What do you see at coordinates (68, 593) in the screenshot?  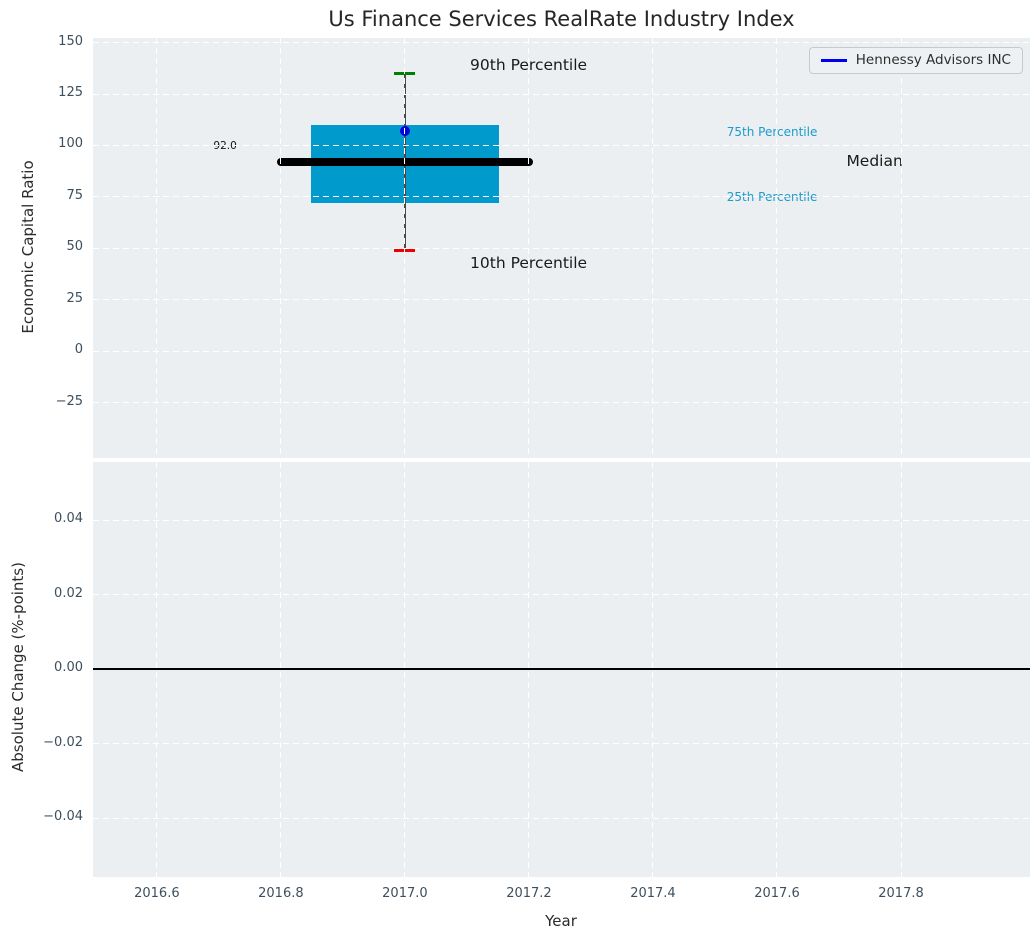 I see `y-tick-label: 0.02` at bounding box center [68, 593].